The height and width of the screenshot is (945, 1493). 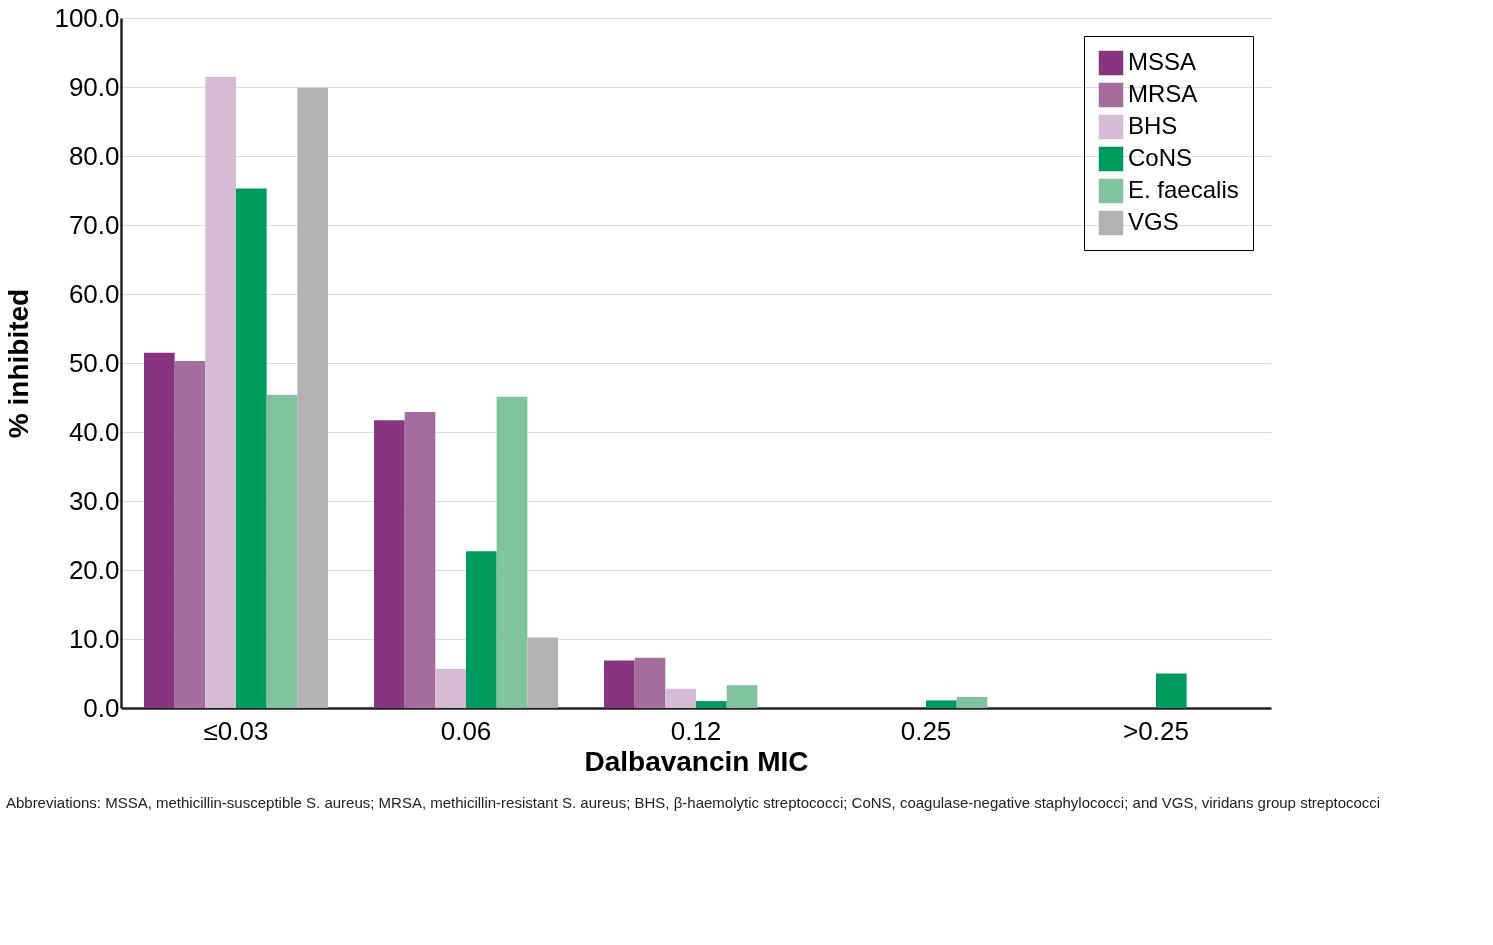 What do you see at coordinates (696, 761) in the screenshot?
I see `x-axis-title: Dalbavancin MIC` at bounding box center [696, 761].